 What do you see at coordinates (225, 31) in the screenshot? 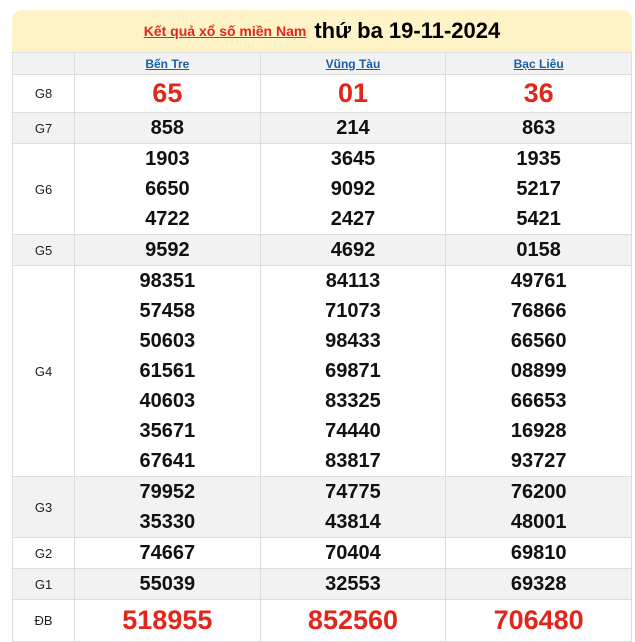
I see `region-results-link: Kết quả xổ số miền Nam` at bounding box center [225, 31].